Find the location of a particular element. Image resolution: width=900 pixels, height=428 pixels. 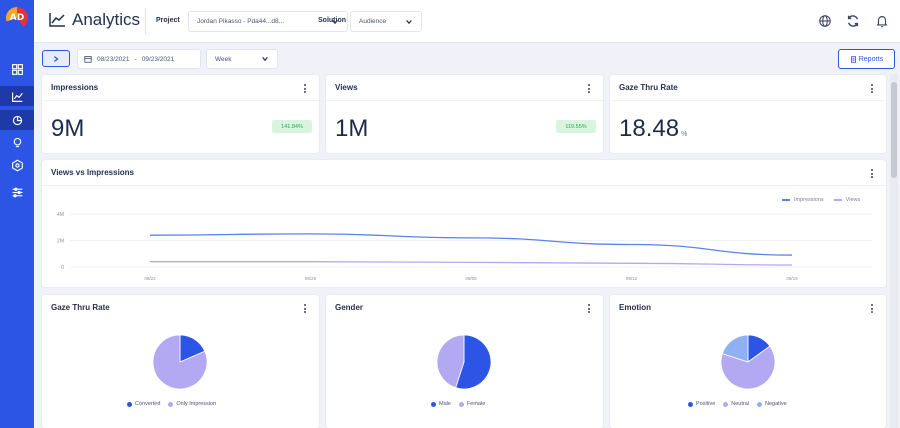

status-badge: 119.55% is located at coordinates (576, 126).